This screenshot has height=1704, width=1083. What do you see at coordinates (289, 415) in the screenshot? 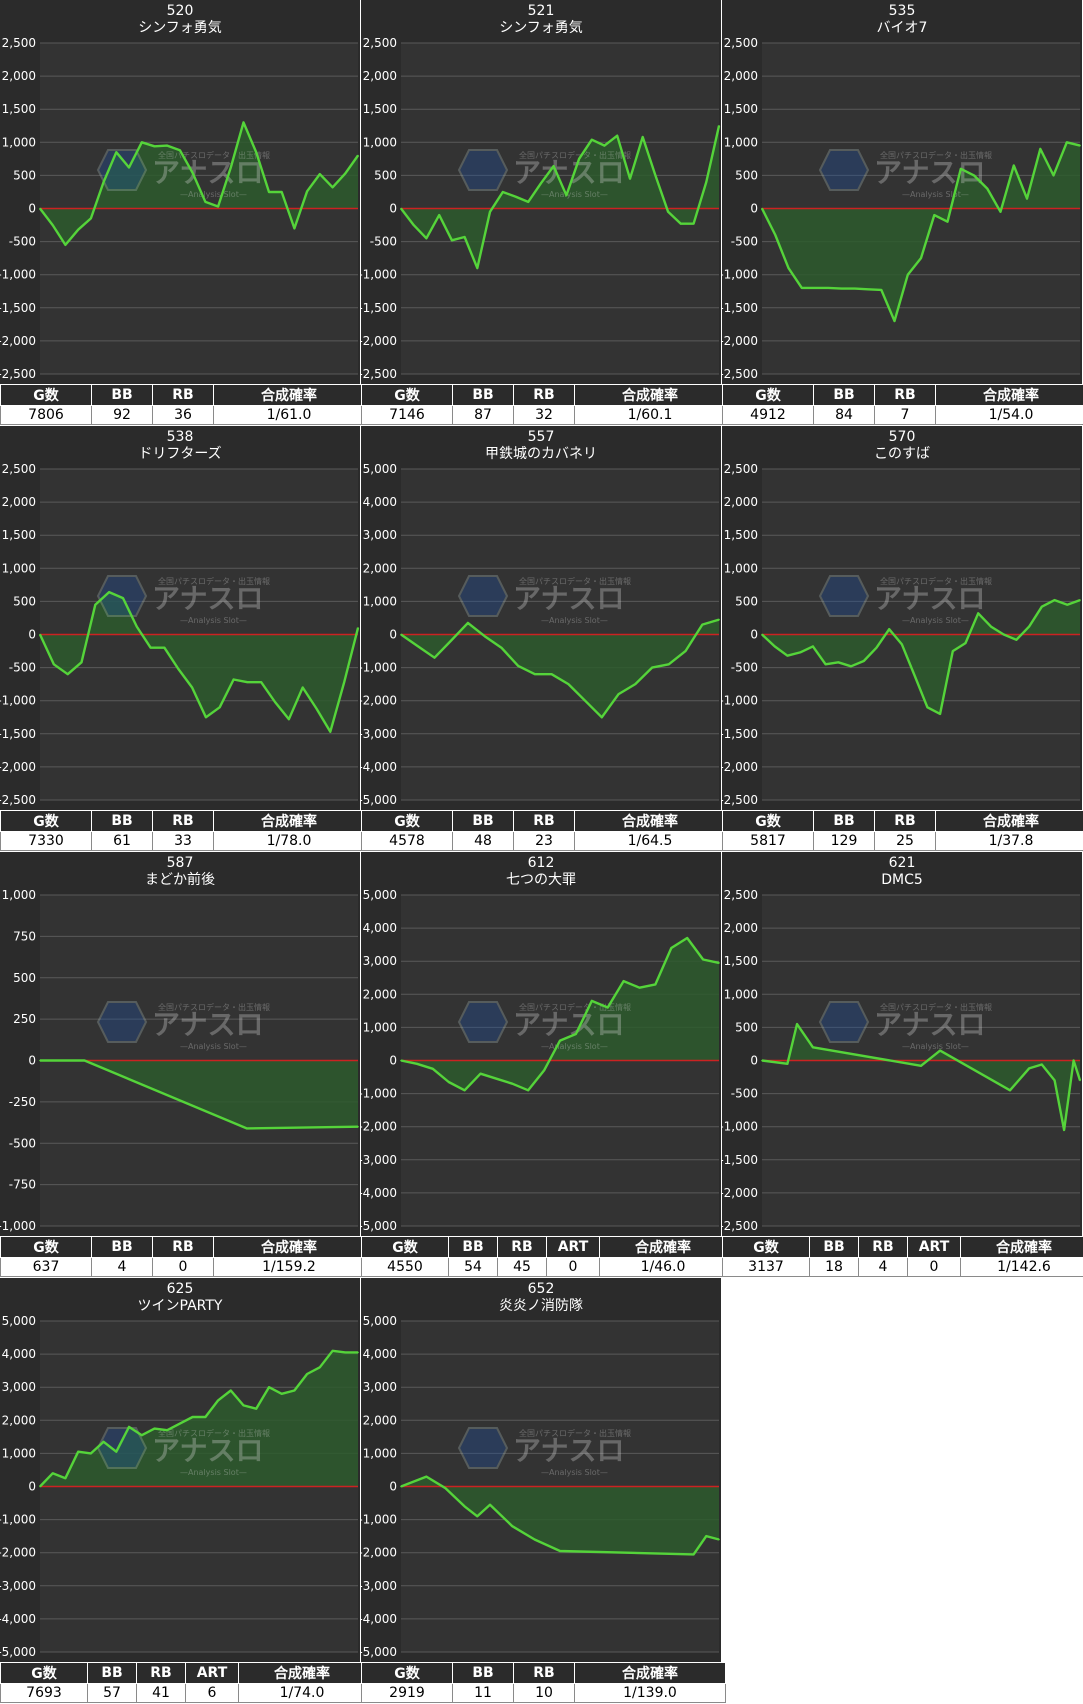
I see `stats-value-cell: 1/61.0` at bounding box center [289, 415].